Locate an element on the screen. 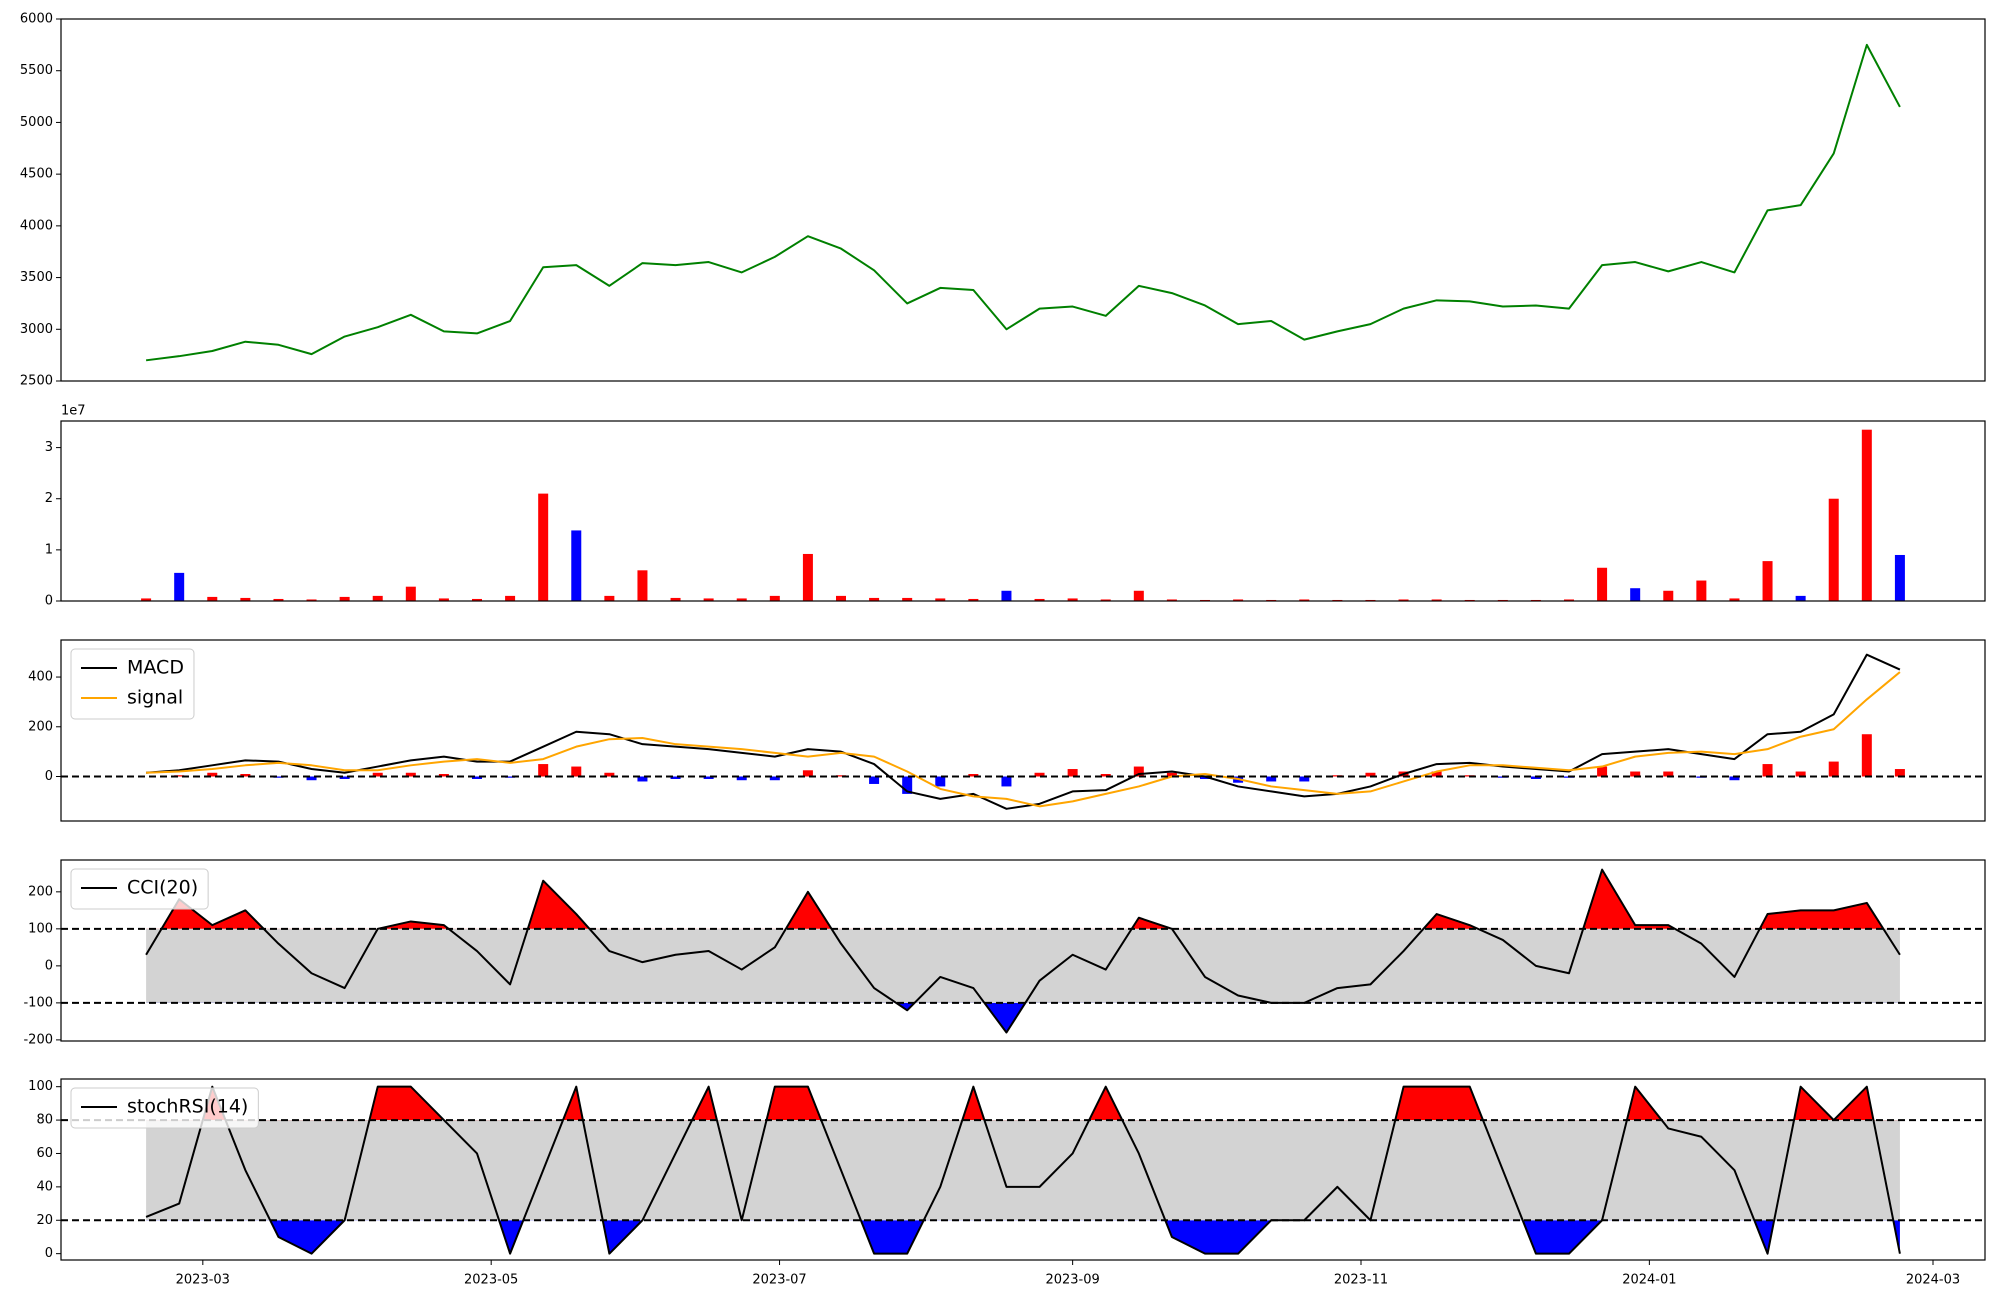  y-tick-label: 1 is located at coordinates (49, 549).